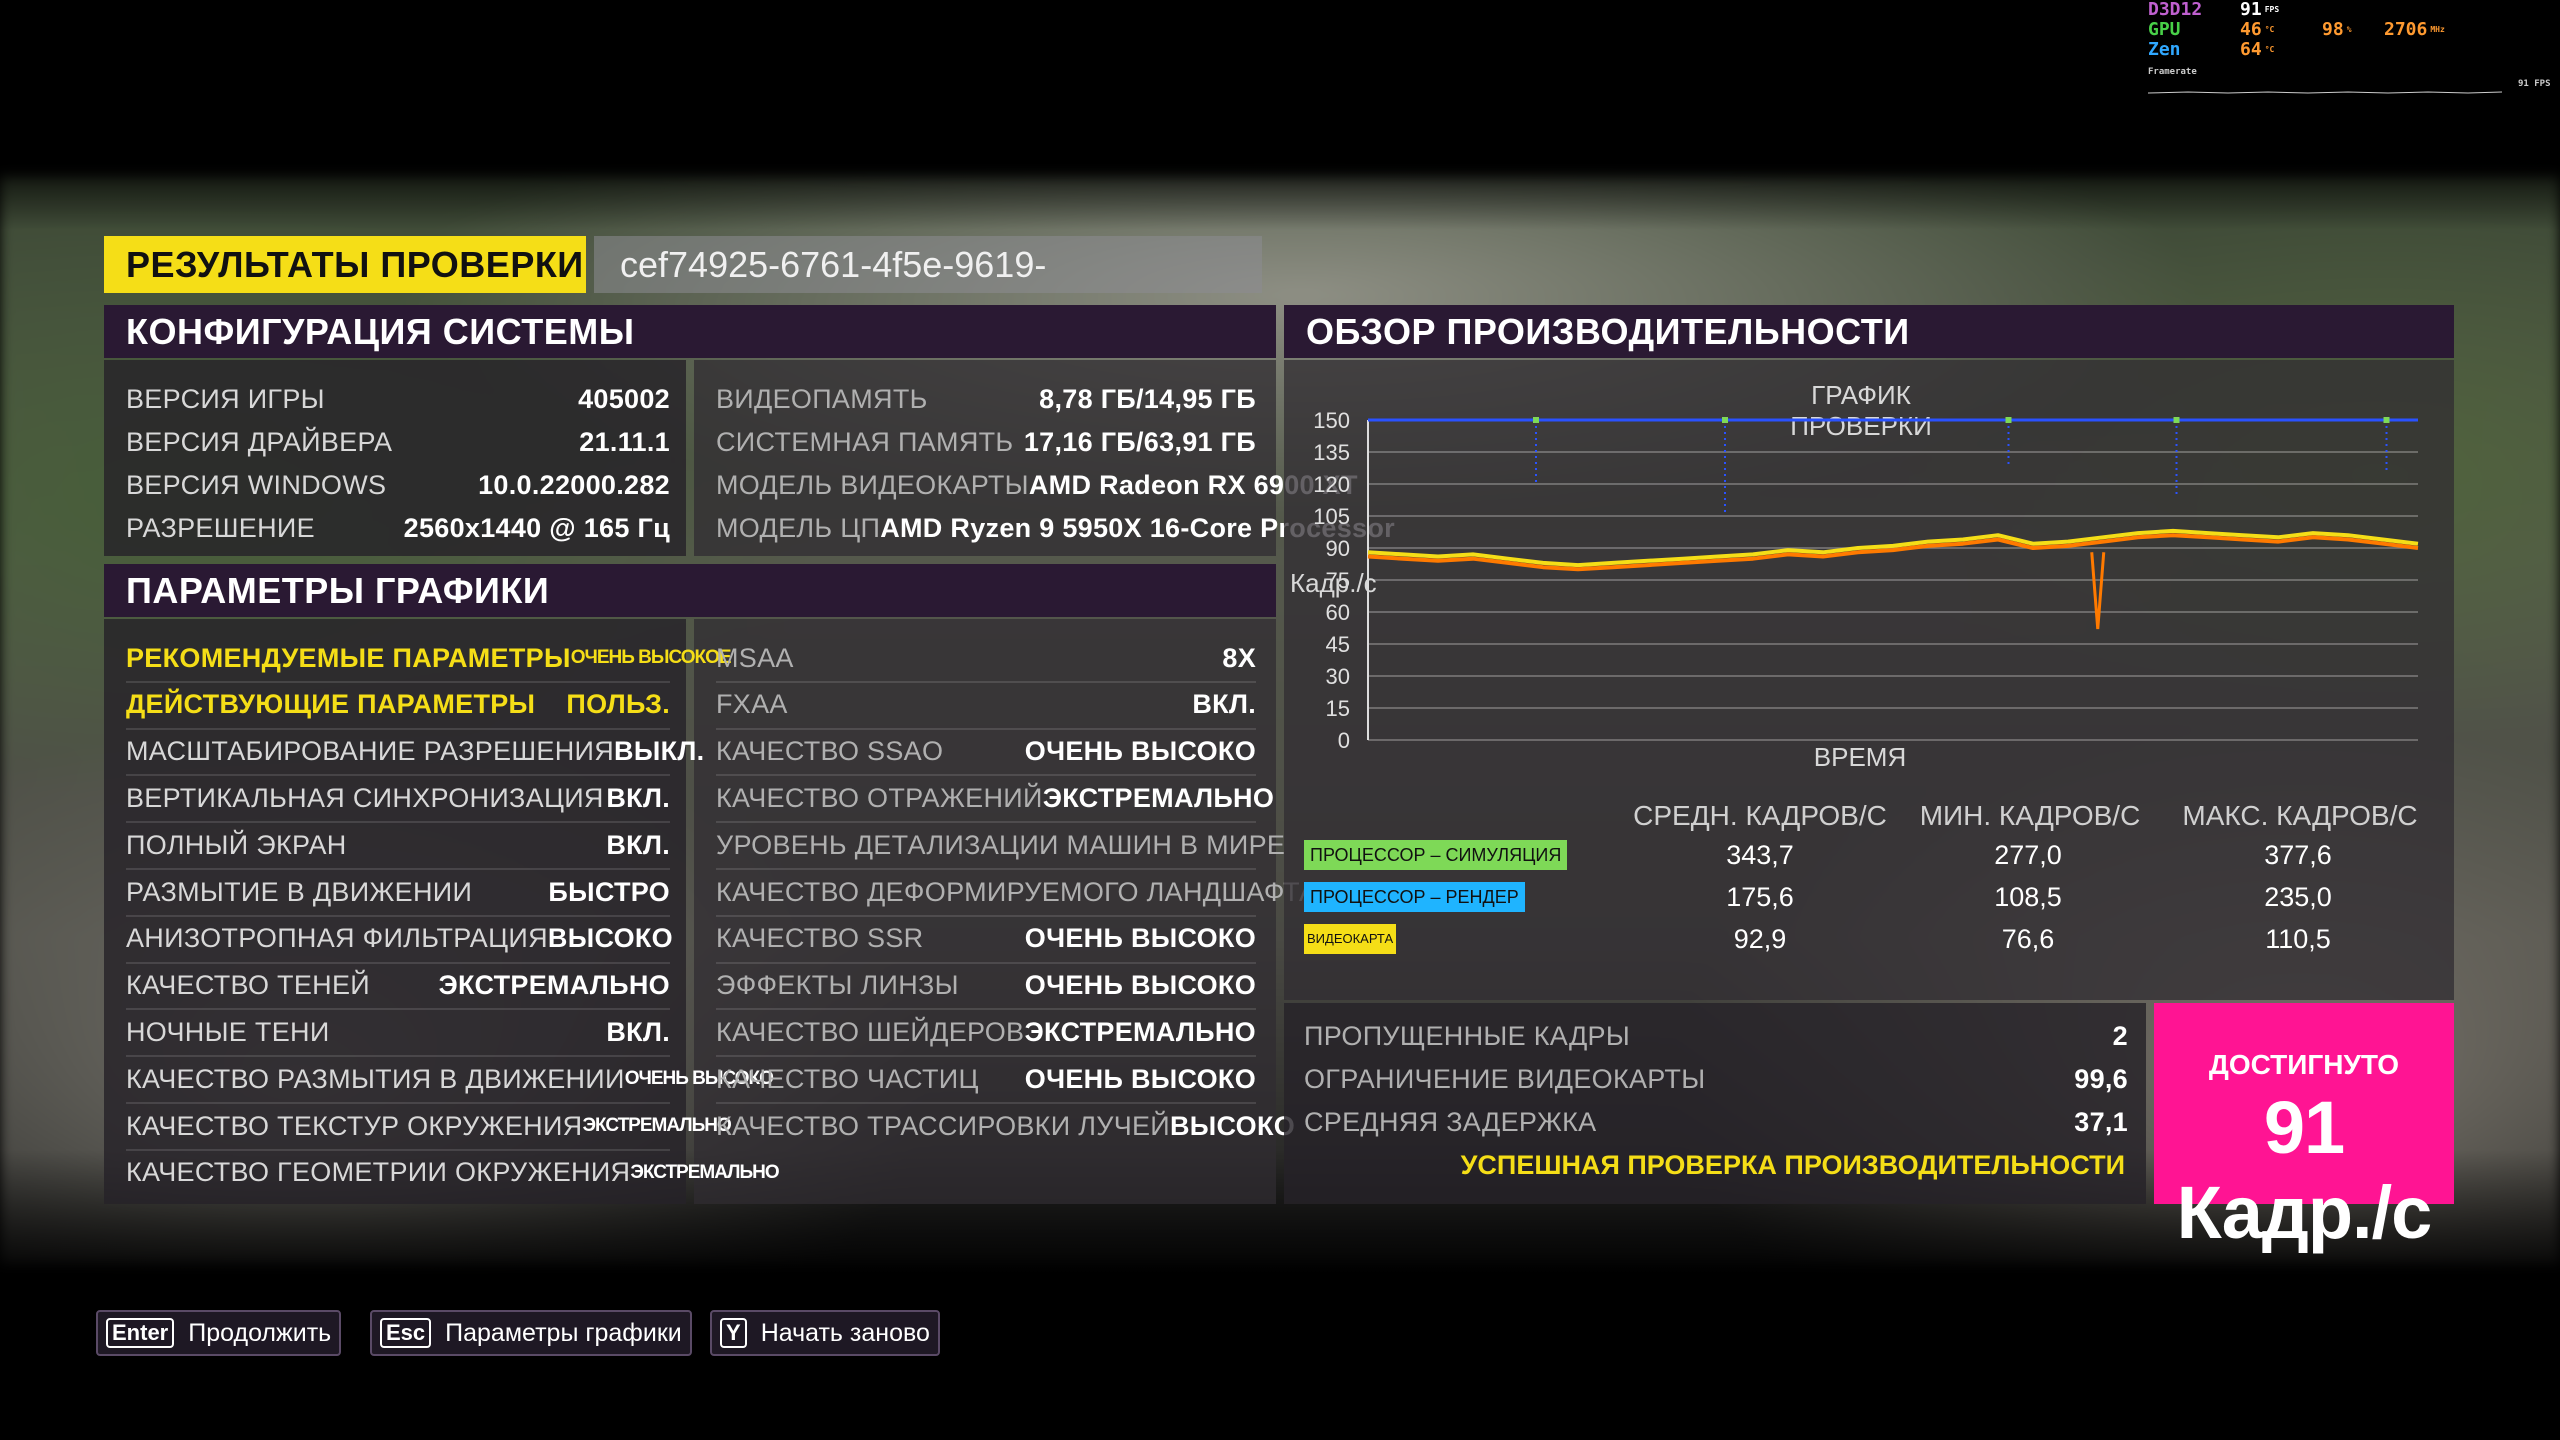 The width and height of the screenshot is (2560, 1440). I want to click on run-id: cef74925-6761-4f5e-9619-5d8cba46e5df, so click(928, 289).